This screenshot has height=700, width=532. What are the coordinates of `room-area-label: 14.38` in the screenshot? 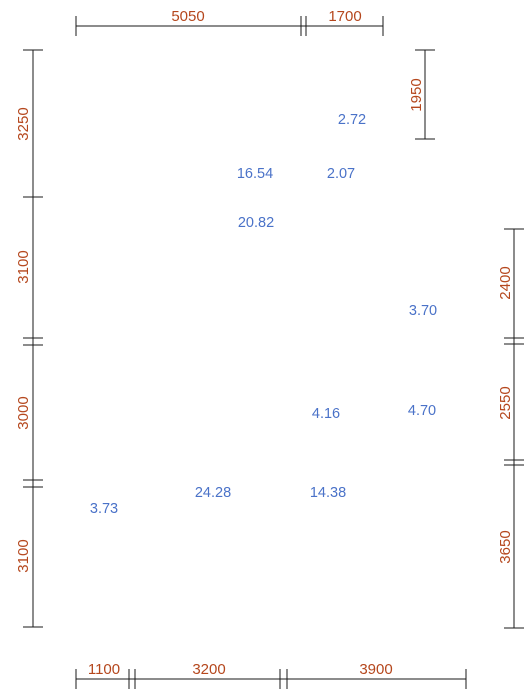 It's located at (328, 493).